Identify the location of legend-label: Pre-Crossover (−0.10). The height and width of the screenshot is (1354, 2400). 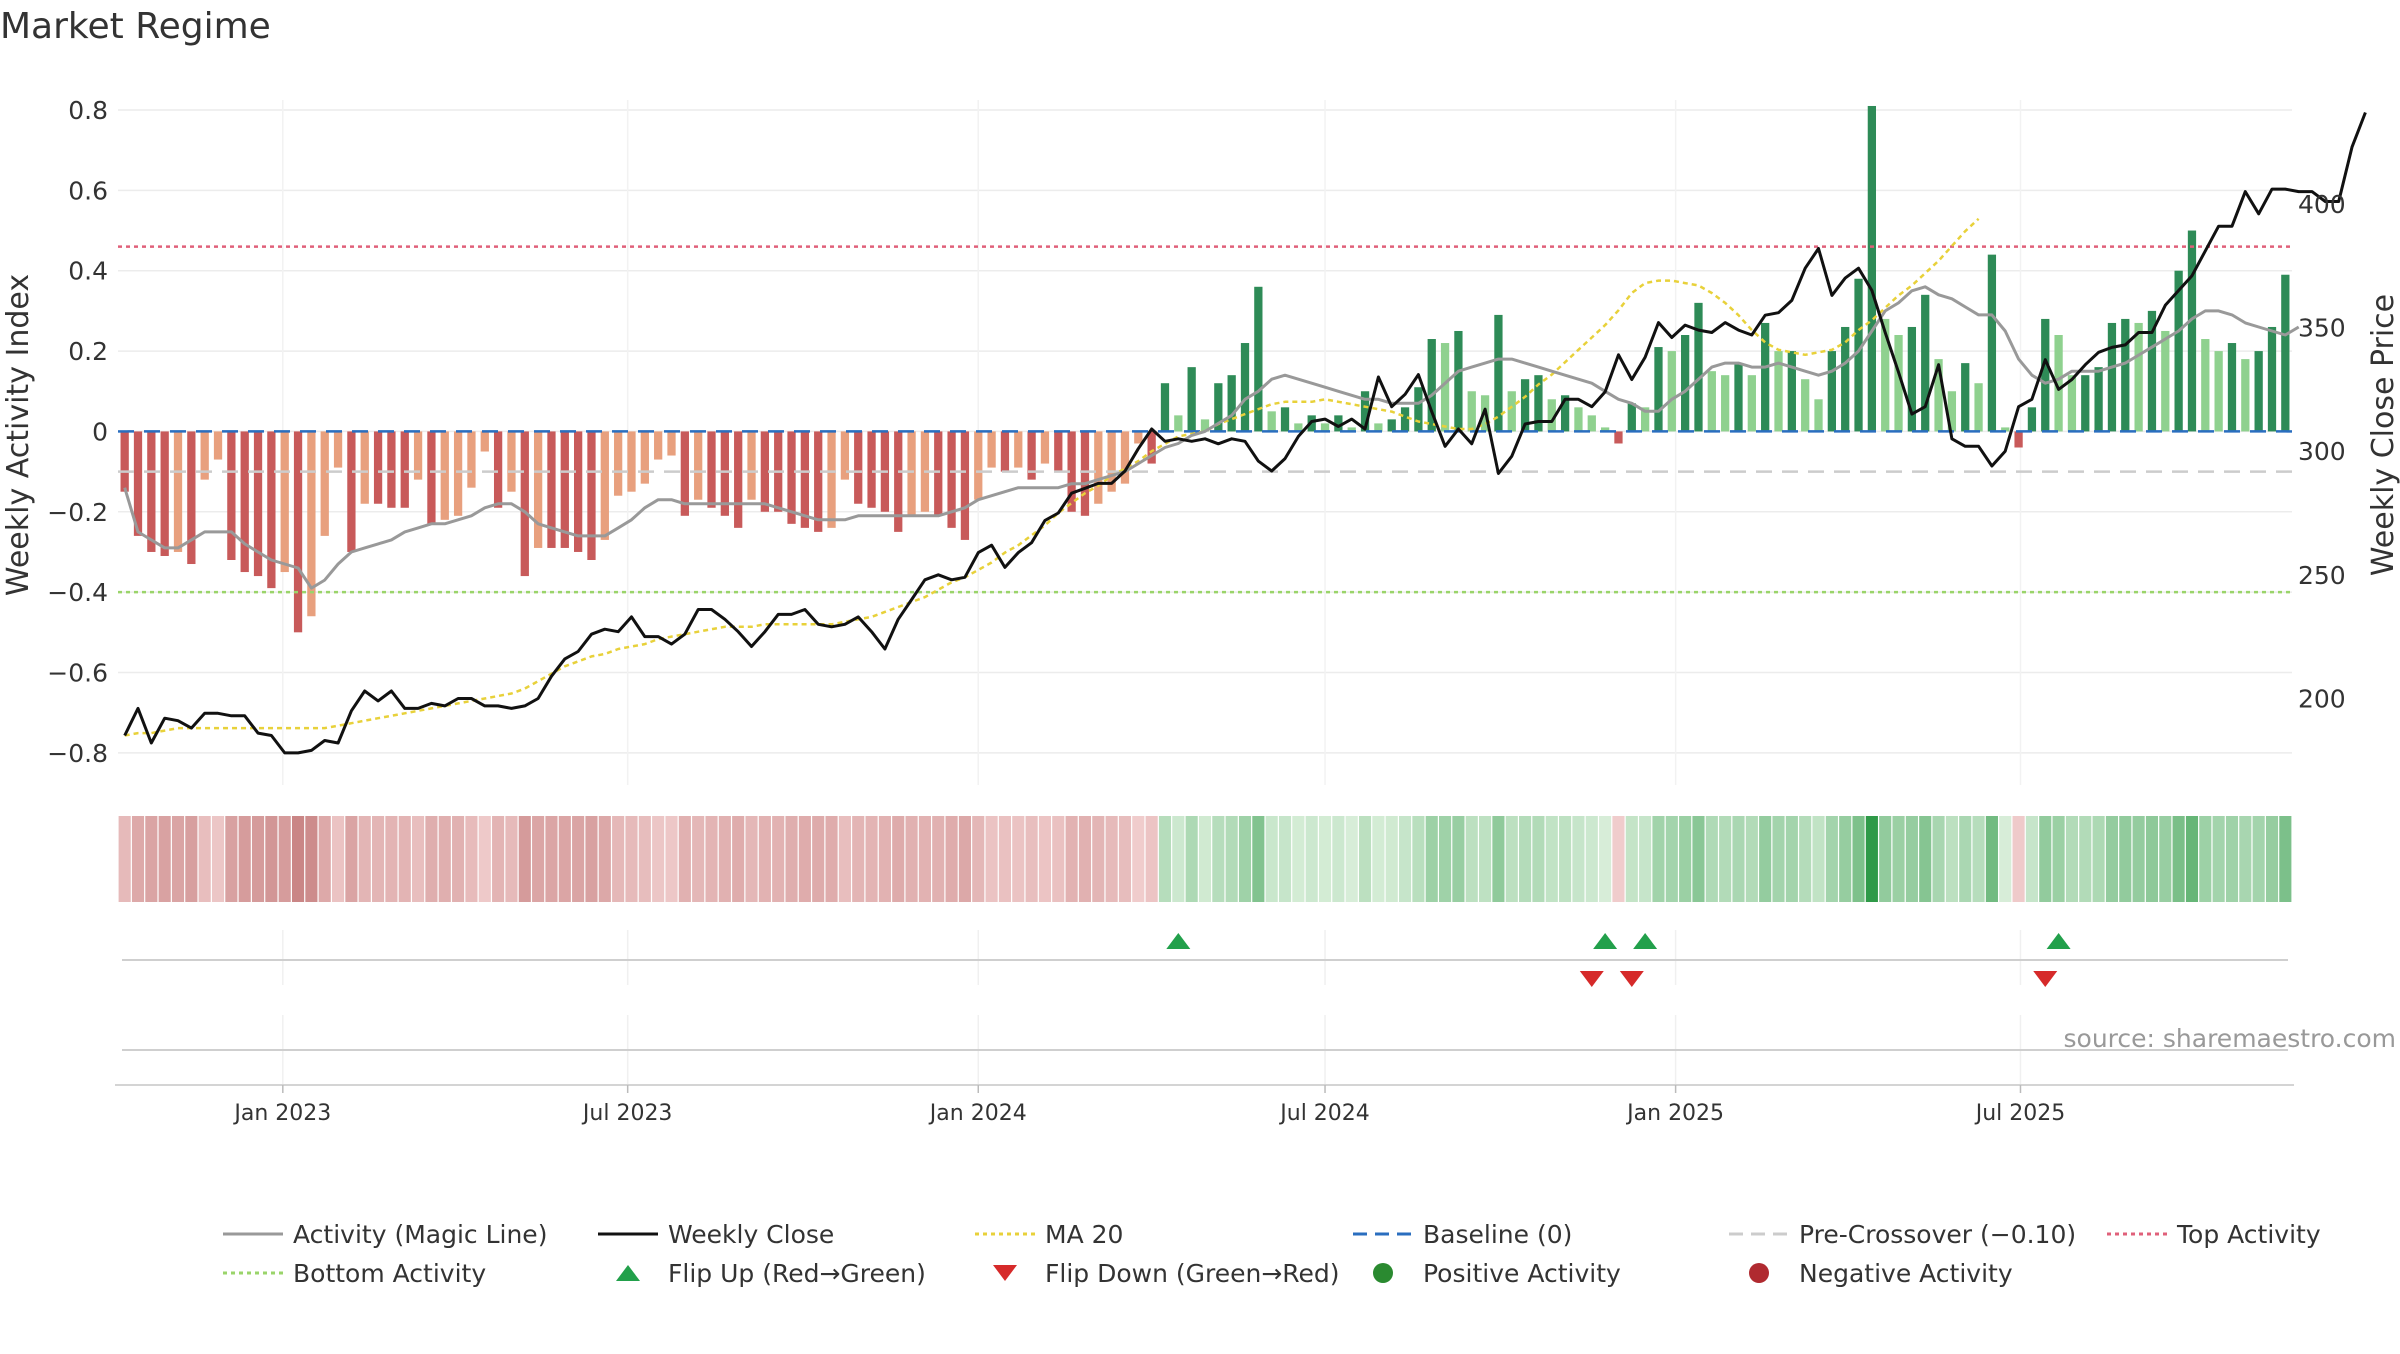
(1937, 1234).